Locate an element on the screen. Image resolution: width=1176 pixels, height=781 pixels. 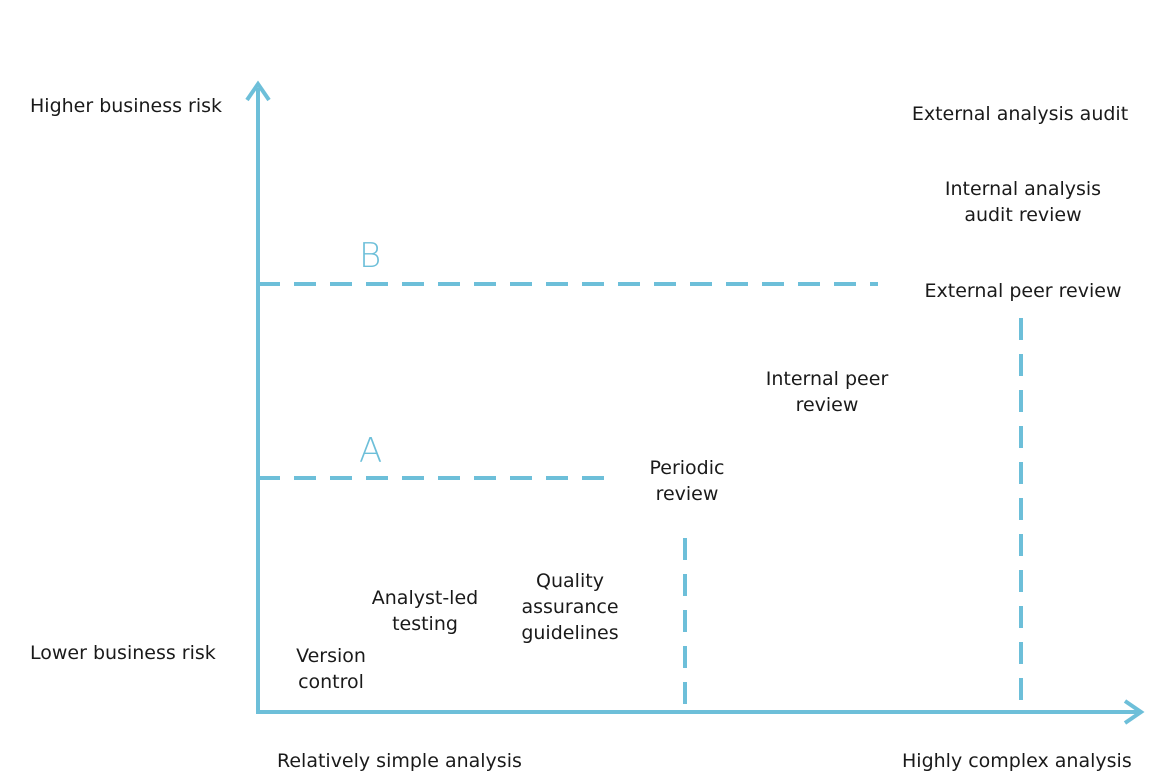
threshold-b-label: B is located at coordinates (370, 256).